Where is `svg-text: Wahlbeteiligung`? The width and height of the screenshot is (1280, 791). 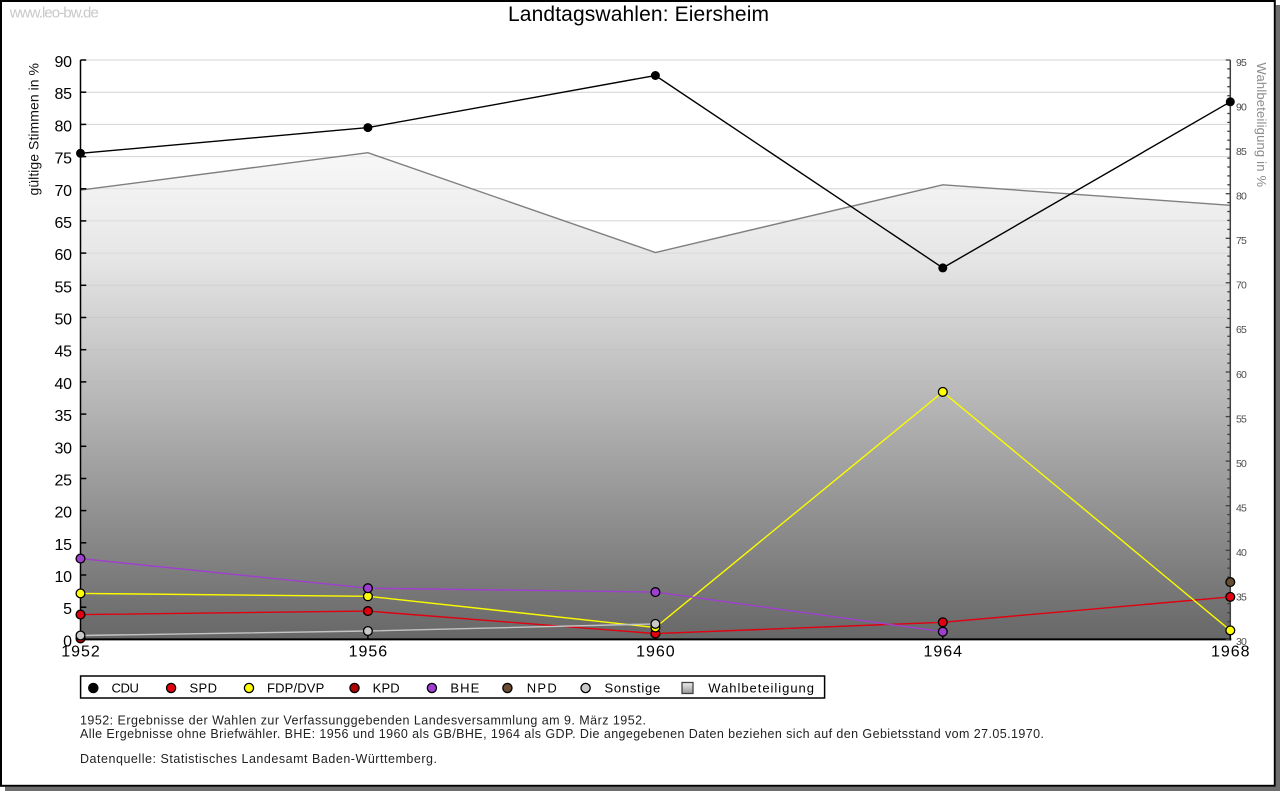 svg-text: Wahlbeteiligung is located at coordinates (761, 687).